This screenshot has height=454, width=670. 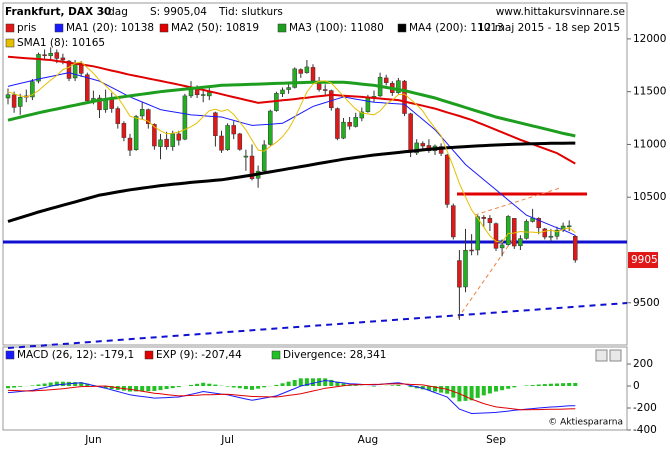 What do you see at coordinates (26, 28) in the screenshot?
I see `legend-label: pris` at bounding box center [26, 28].